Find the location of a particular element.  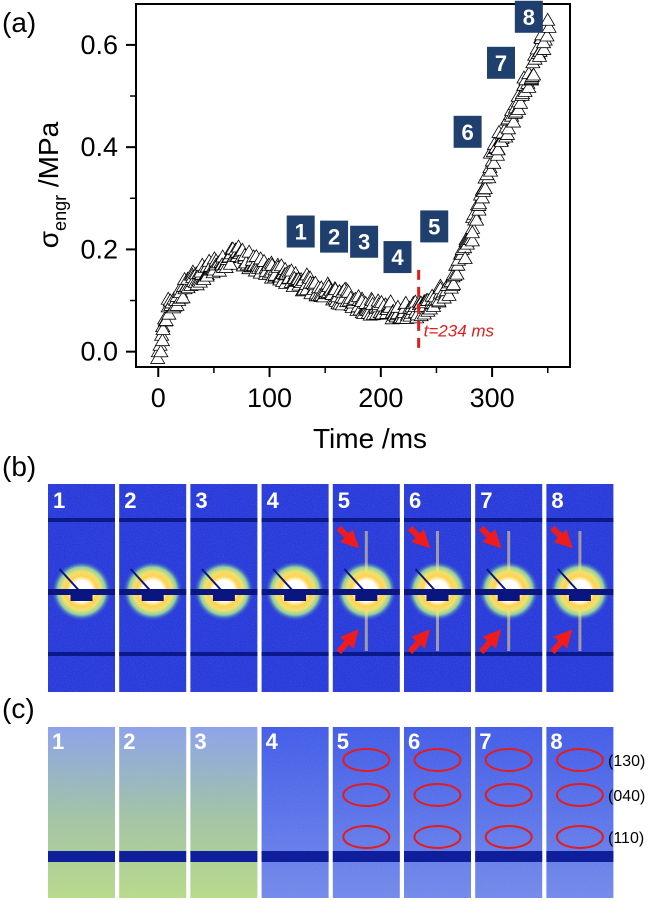

waxs-frame-6: 6 is located at coordinates (437, 812).